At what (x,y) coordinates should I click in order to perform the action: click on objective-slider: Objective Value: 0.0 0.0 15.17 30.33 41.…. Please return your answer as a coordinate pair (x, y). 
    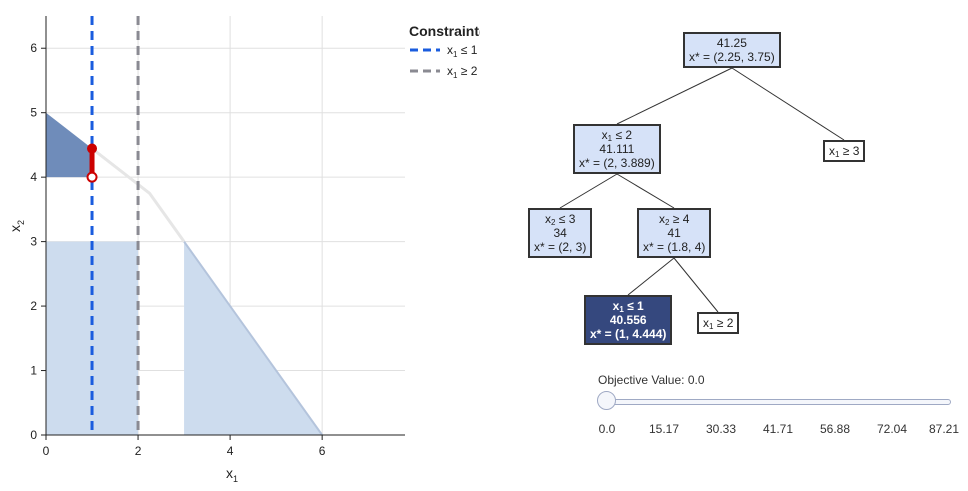
    Looking at the image, I should click on (775, 405).